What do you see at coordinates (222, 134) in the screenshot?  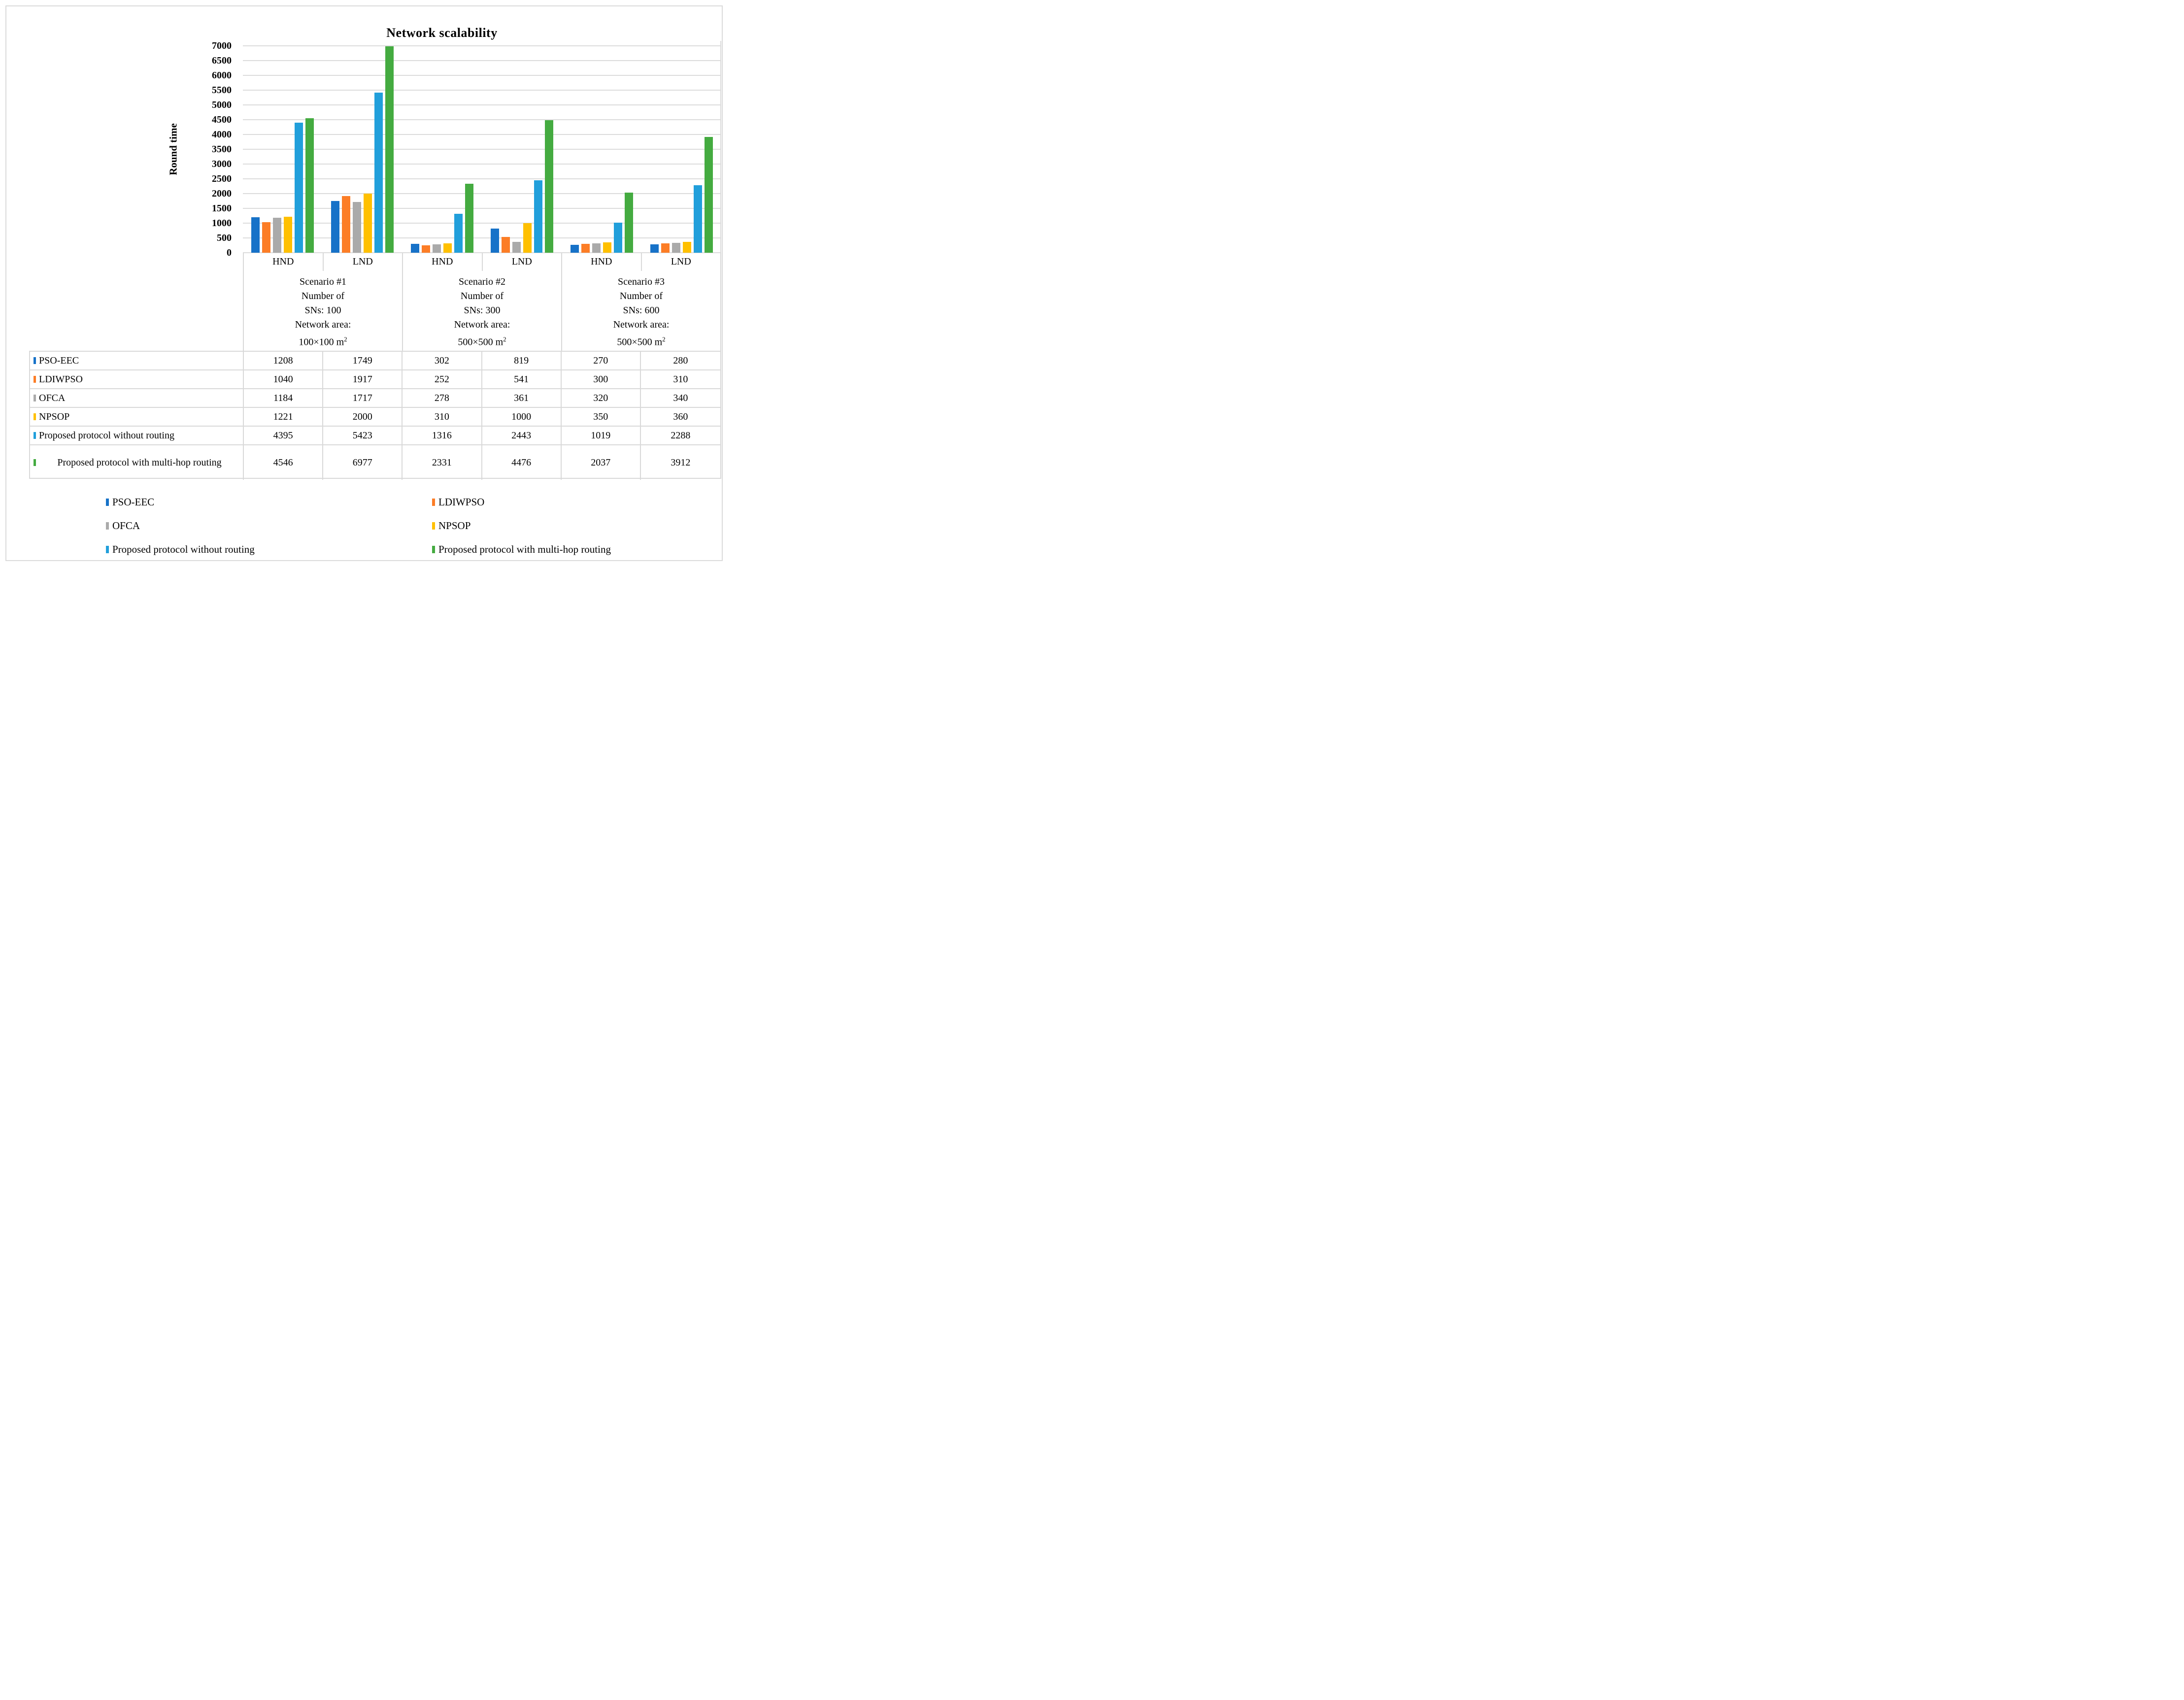 I see `y-axis-tick: 4000` at bounding box center [222, 134].